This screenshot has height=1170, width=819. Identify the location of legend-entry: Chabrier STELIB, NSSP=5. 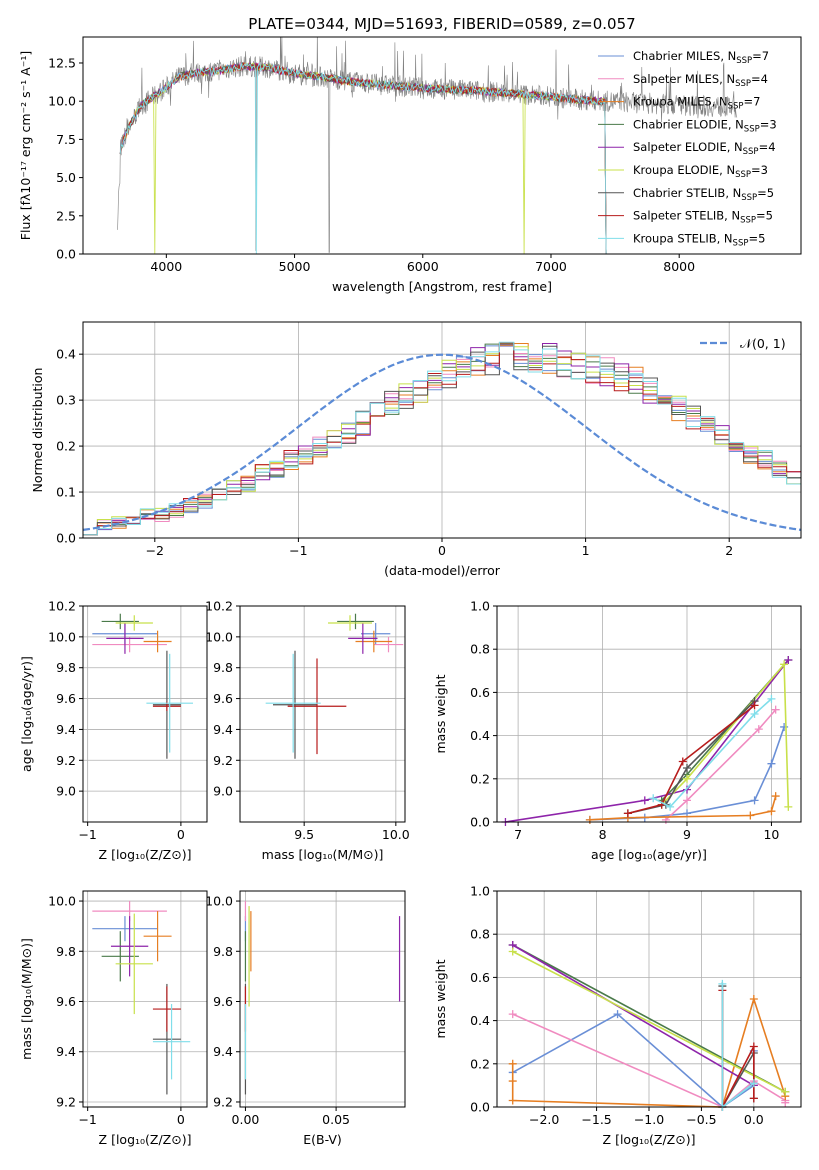
(703, 194).